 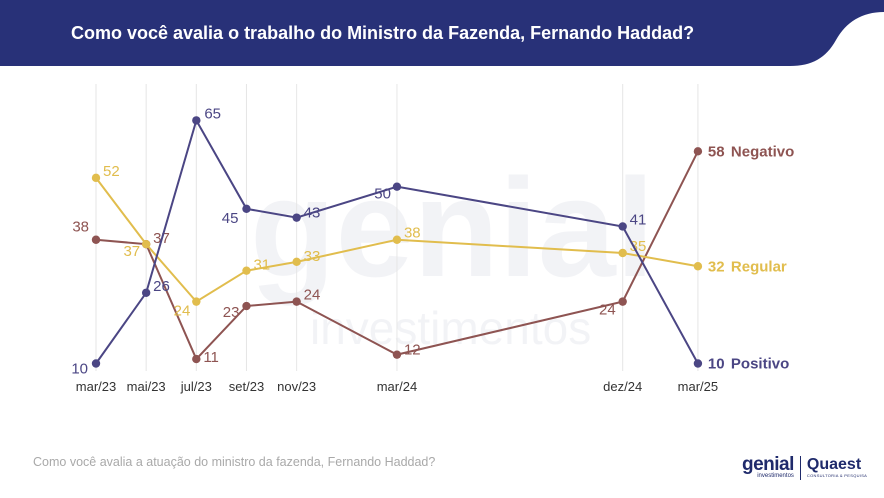 I want to click on data-label-regular: 24, so click(x=182, y=311).